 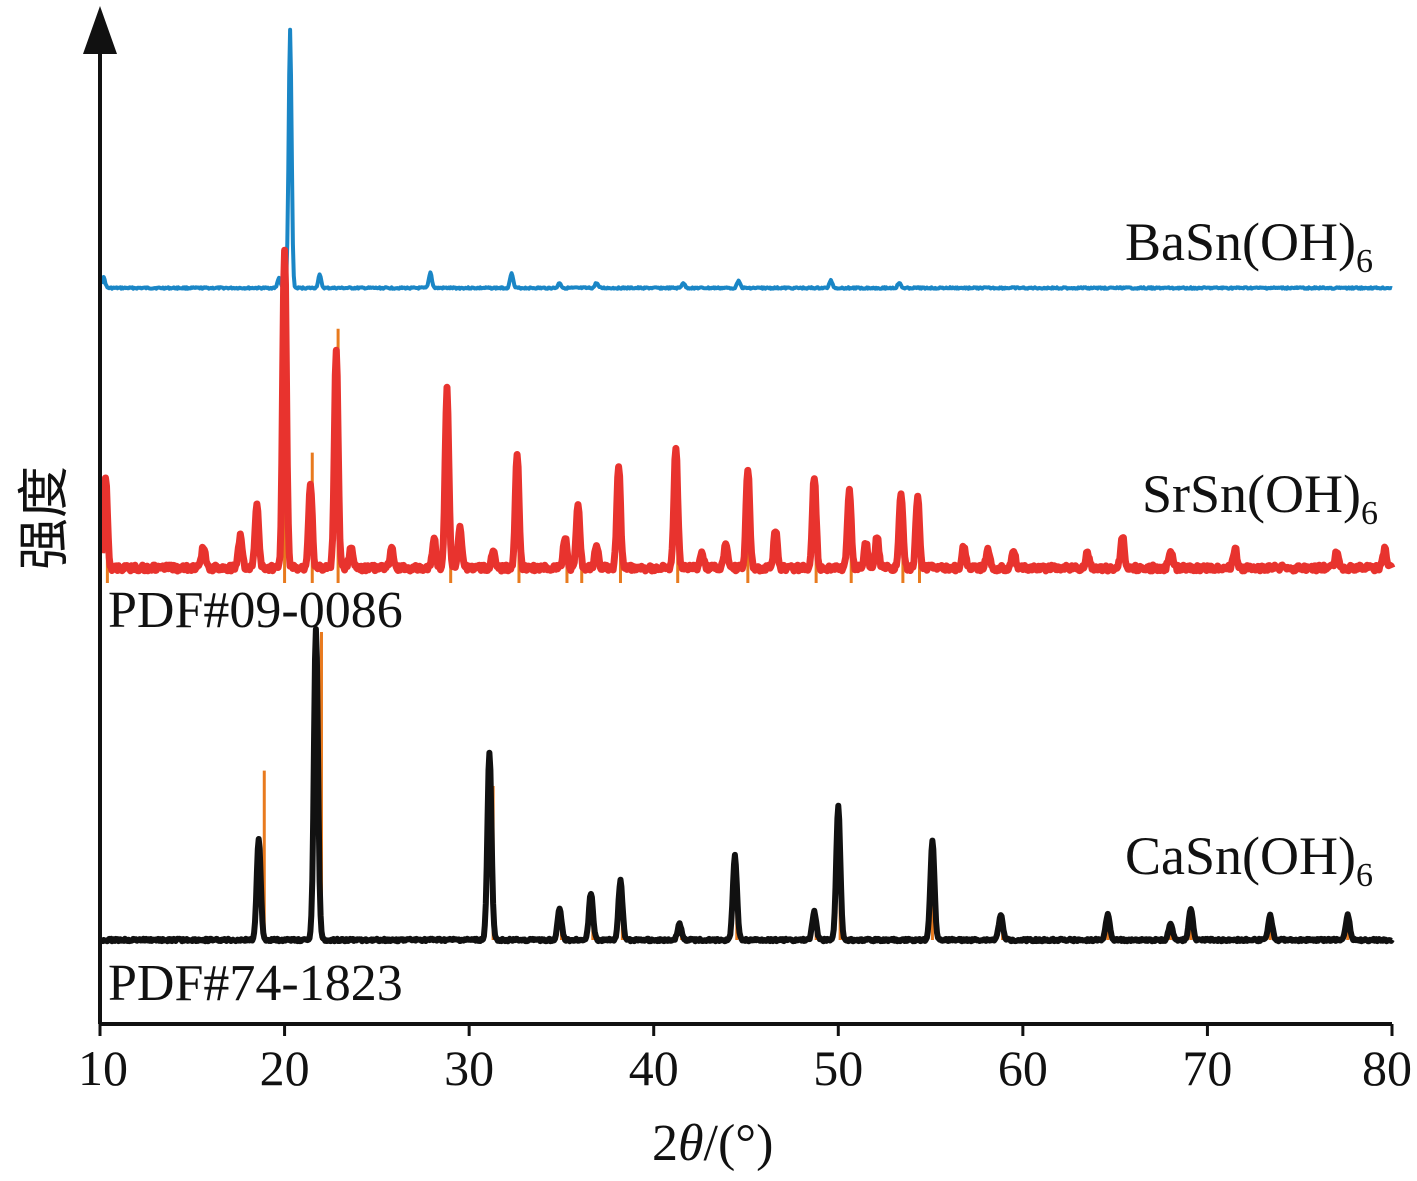 What do you see at coordinates (1387, 1068) in the screenshot?
I see `x-tick-label-80: 80` at bounding box center [1387, 1068].